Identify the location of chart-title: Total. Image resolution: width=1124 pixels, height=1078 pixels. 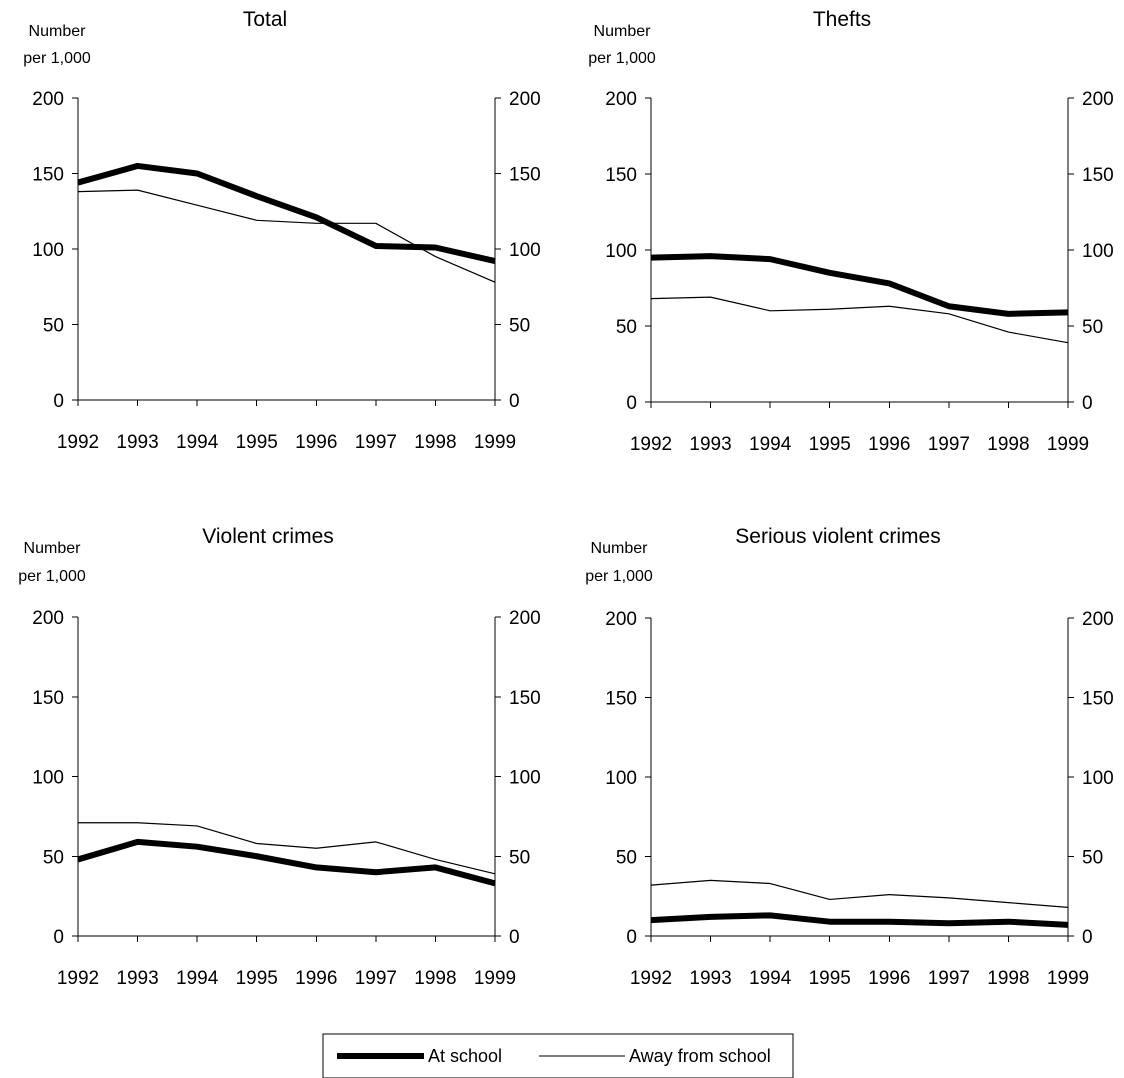
(265, 19).